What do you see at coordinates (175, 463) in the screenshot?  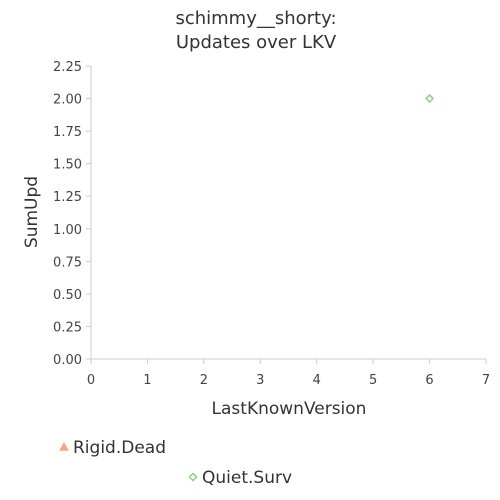 I see `legend: Rigid.Dead Quiet.Surv` at bounding box center [175, 463].